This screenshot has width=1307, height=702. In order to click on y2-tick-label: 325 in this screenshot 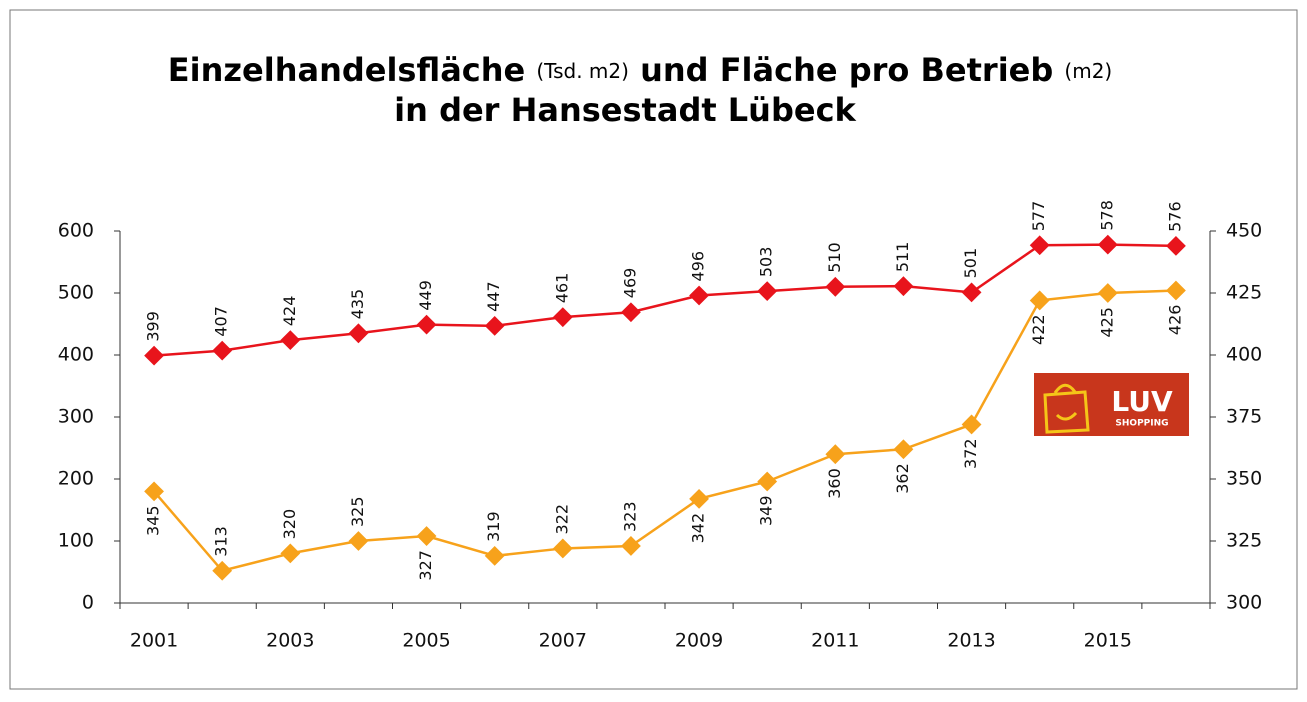, I will do `click(1244, 541)`.